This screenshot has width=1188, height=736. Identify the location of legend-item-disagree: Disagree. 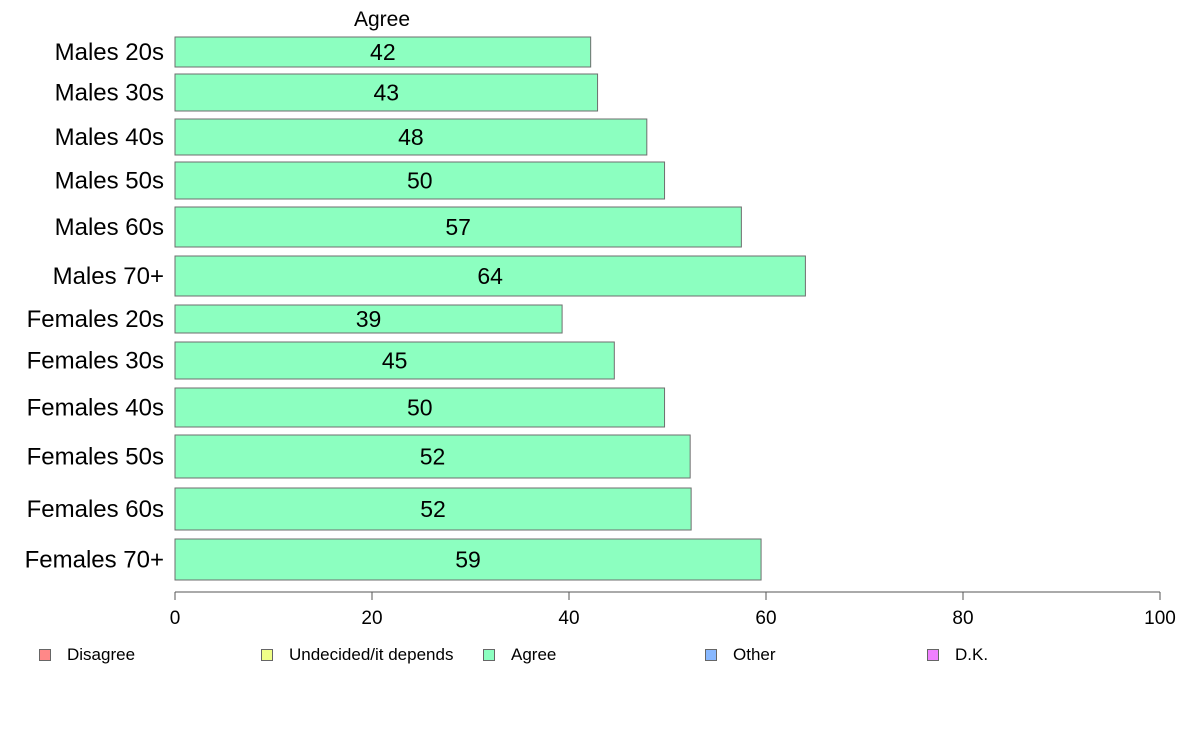
(87, 655).